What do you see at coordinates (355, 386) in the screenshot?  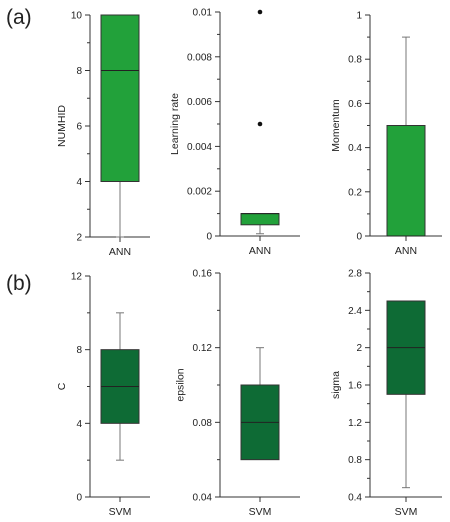 I see `y-tick-label: 1.6` at bounding box center [355, 386].